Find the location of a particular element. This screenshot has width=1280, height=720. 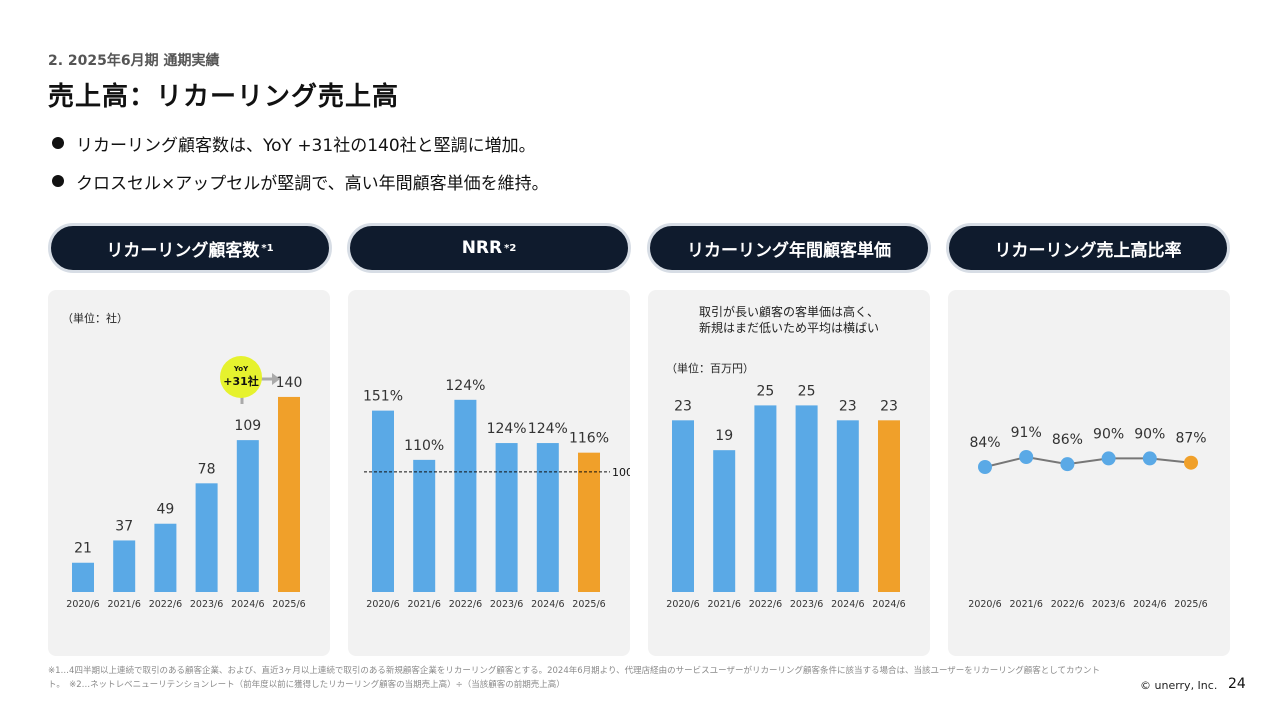

unit-label: （単位：百万円） is located at coordinates (710, 368).